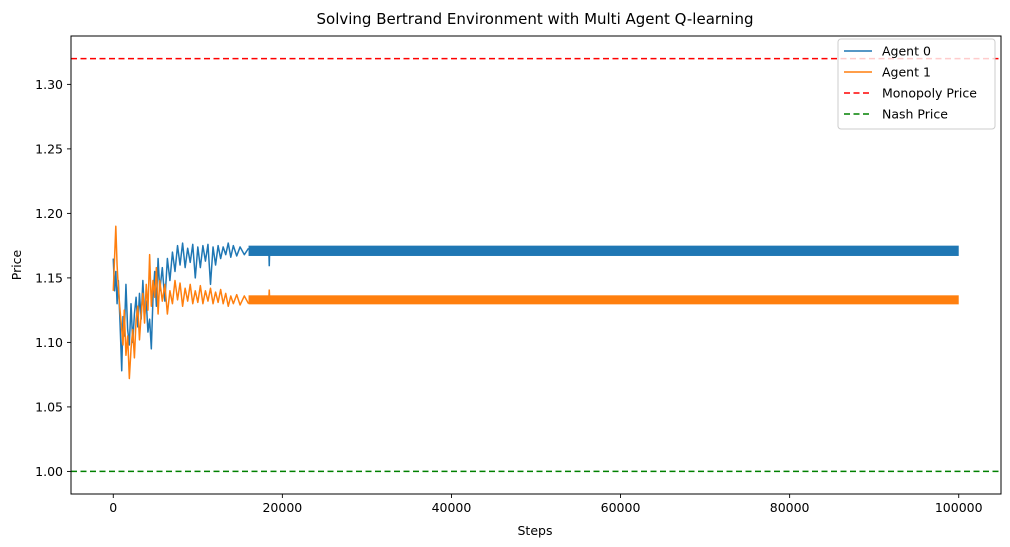 The height and width of the screenshot is (547, 1010). What do you see at coordinates (535, 530) in the screenshot?
I see `x-axis-label: Steps` at bounding box center [535, 530].